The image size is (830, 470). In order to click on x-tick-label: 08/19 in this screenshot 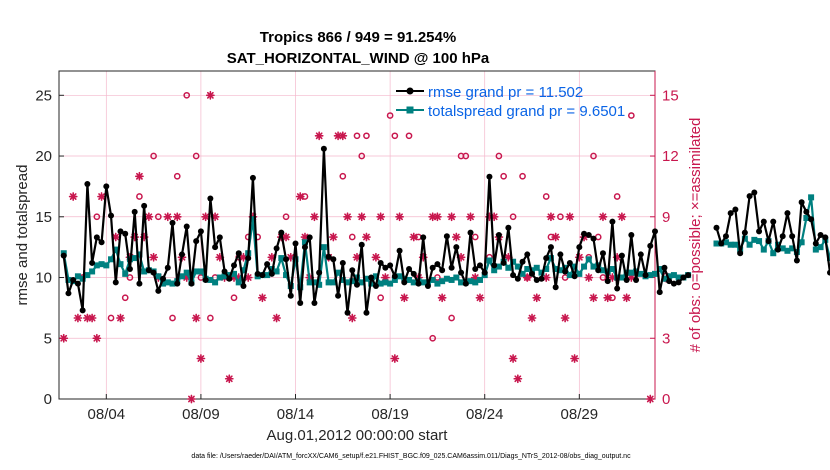, I will do `click(390, 414)`.